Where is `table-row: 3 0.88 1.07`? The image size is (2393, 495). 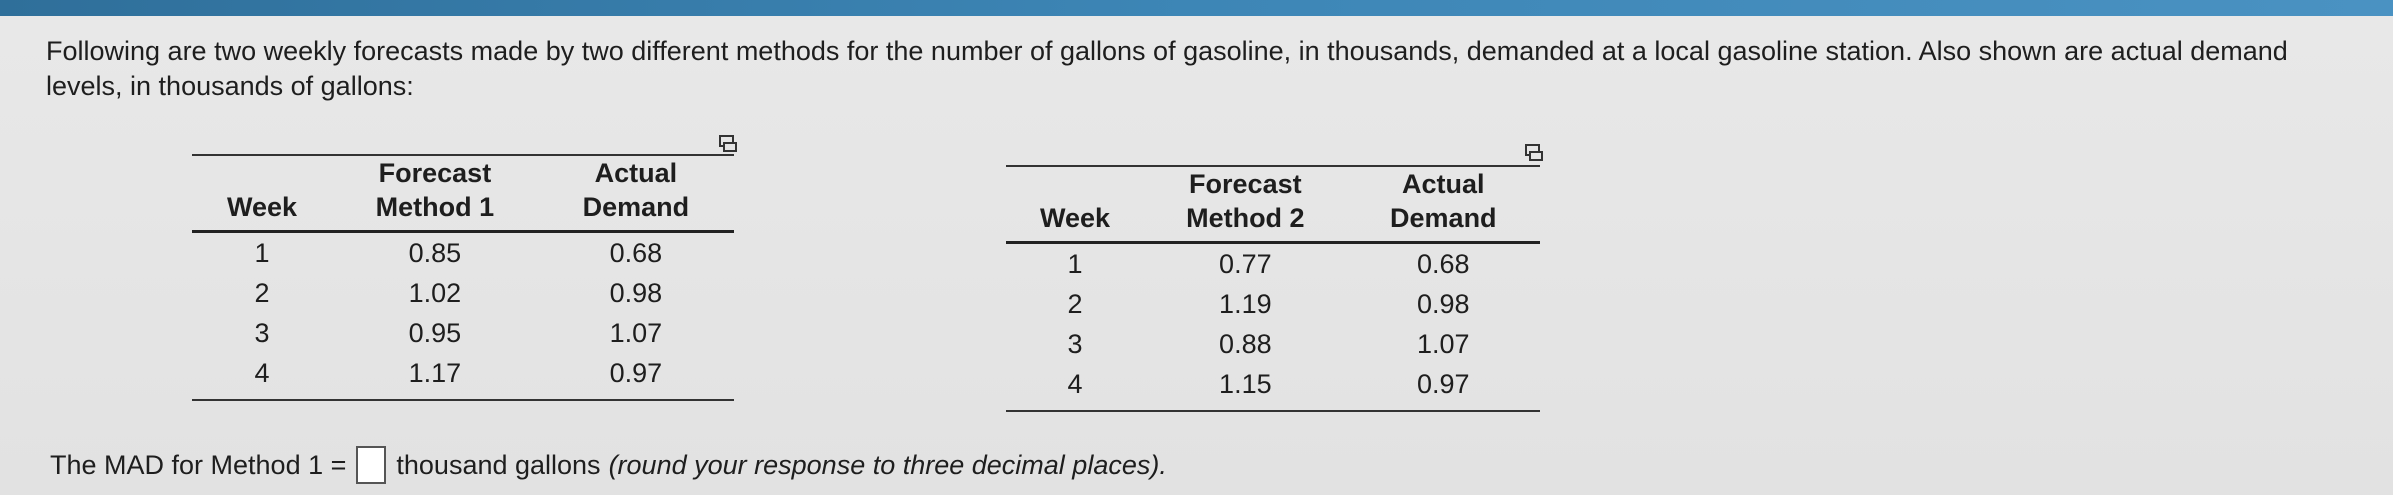 table-row: 3 0.88 1.07 is located at coordinates (1273, 344).